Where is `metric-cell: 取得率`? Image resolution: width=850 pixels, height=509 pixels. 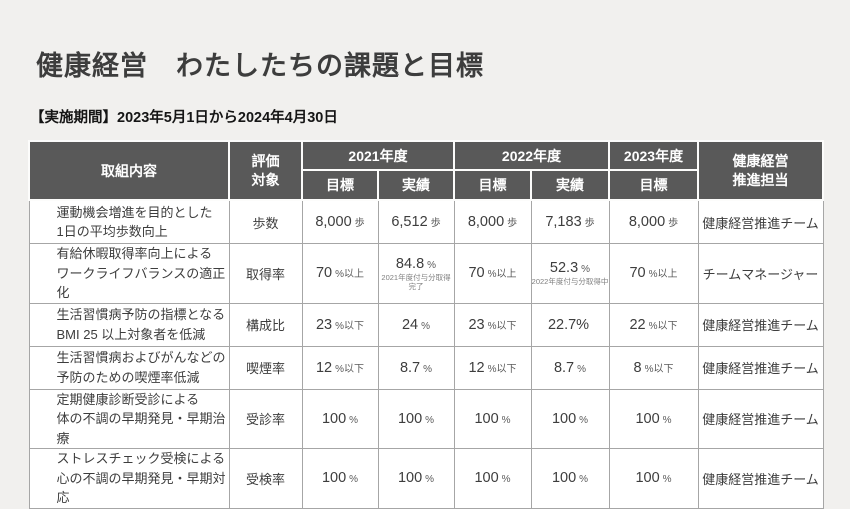
metric-cell: 取得率 is located at coordinates (265, 273).